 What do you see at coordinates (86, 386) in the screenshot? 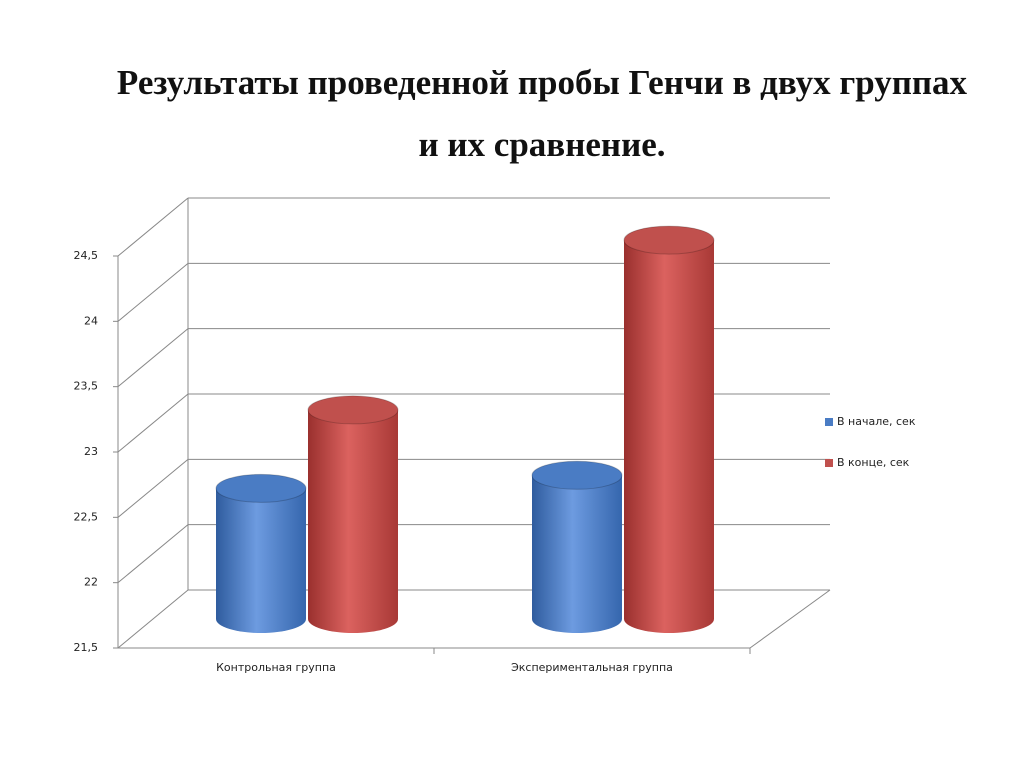
I see `y-tick-label: 23,5` at bounding box center [86, 386].